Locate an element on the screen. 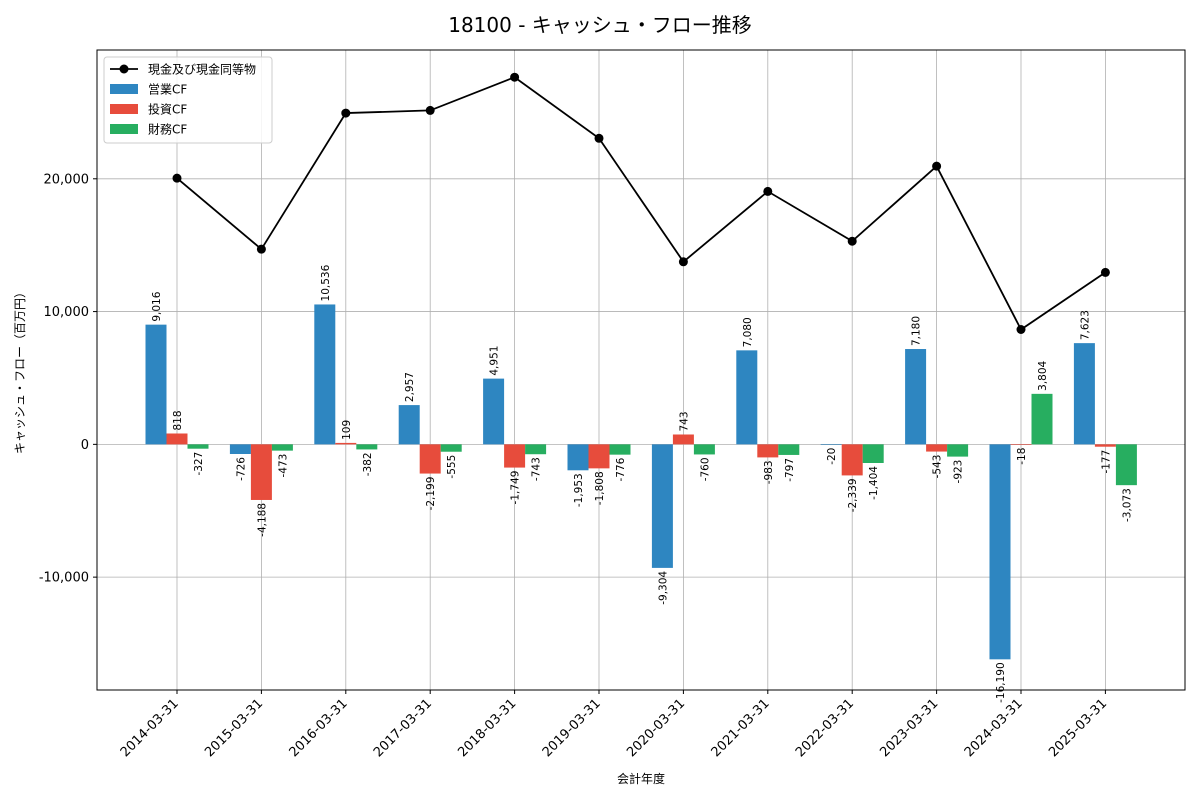  bar-投資CF-2017-03-31 is located at coordinates (430, 459).